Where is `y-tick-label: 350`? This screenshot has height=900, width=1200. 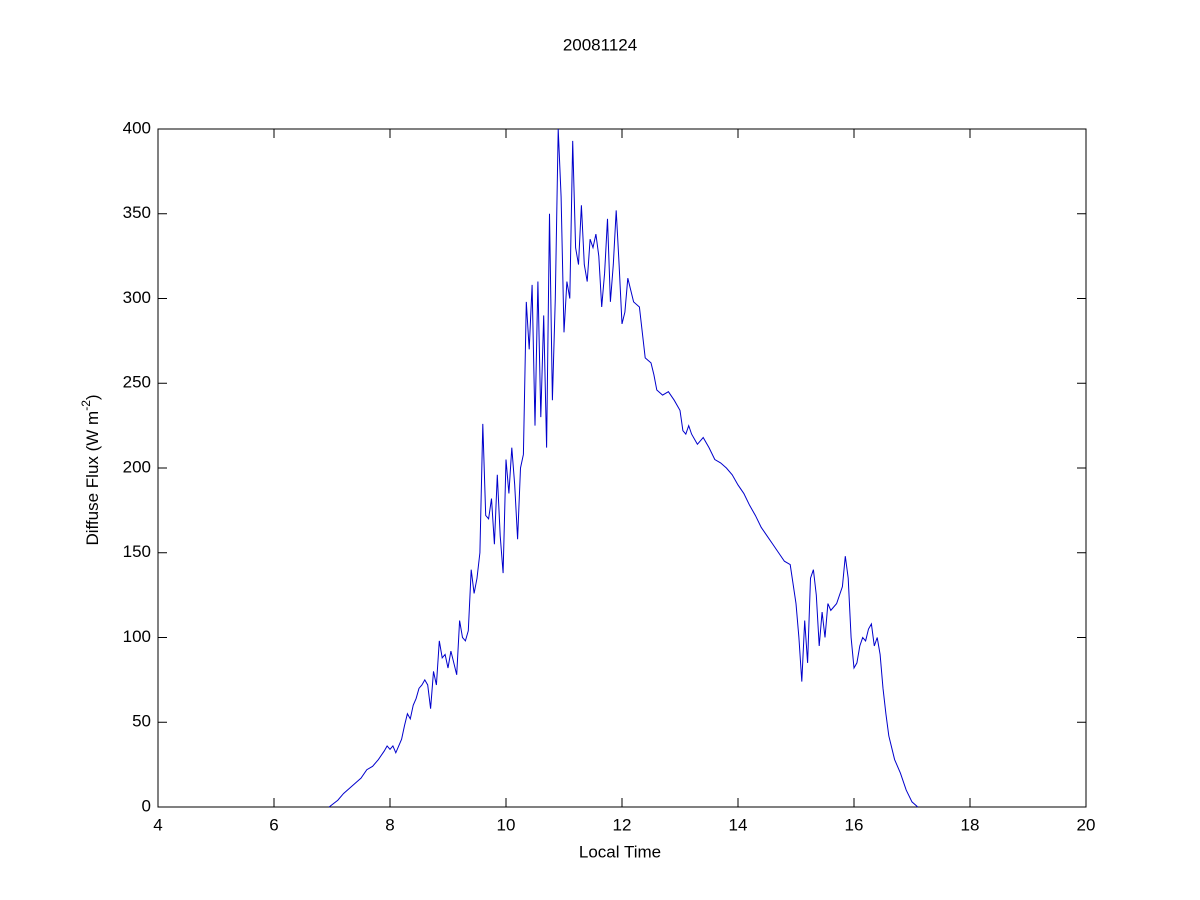
y-tick-label: 350 is located at coordinates (137, 212).